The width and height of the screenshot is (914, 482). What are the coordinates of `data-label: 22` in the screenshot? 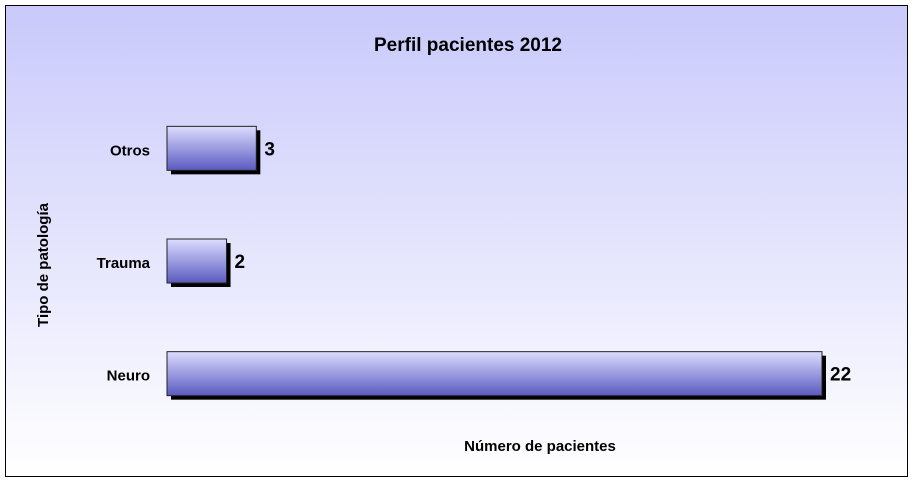 It's located at (840, 375).